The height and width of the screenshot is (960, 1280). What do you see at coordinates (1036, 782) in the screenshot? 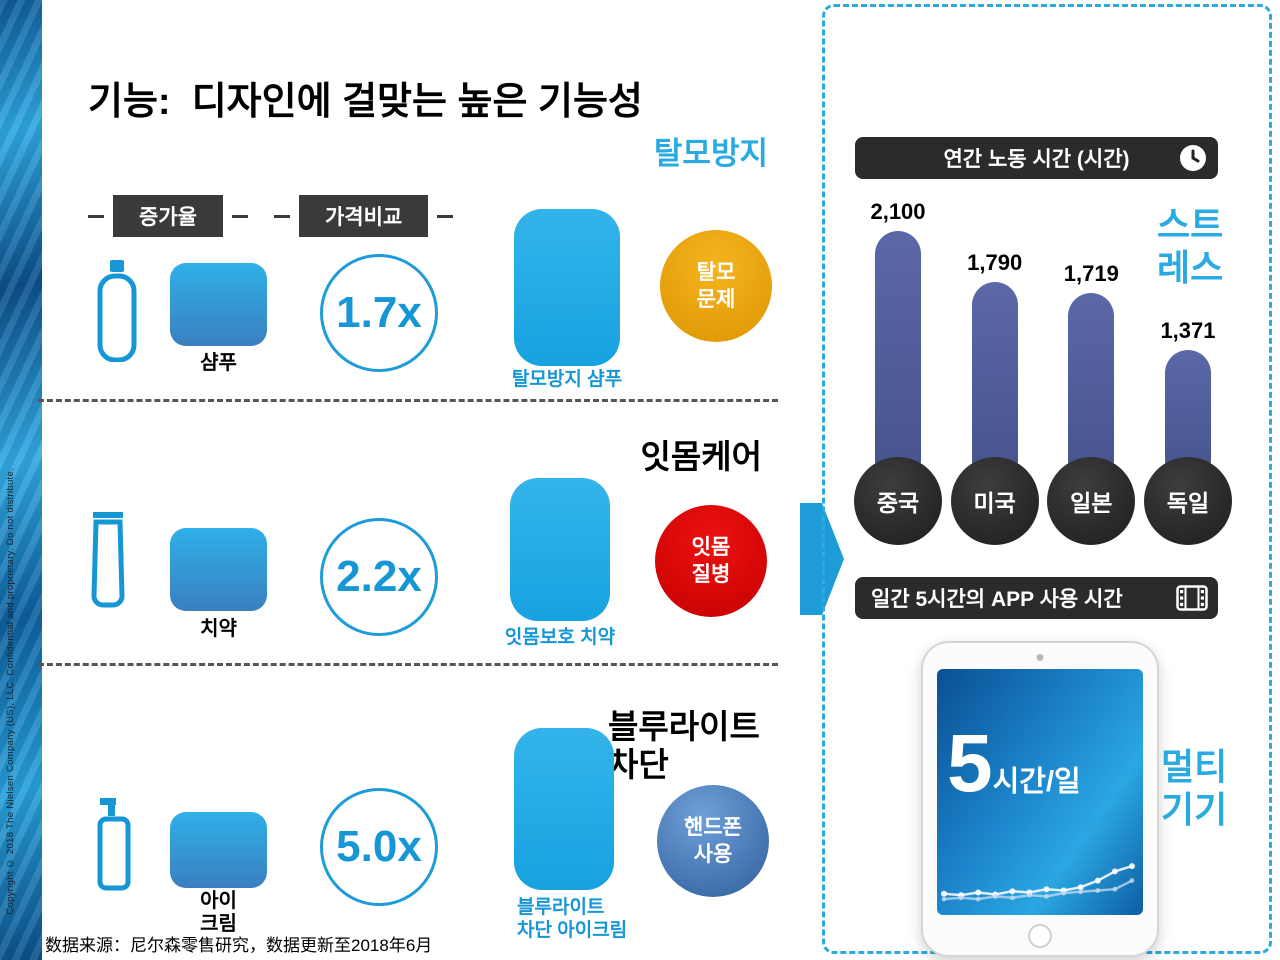
I see `screen-hours-unit: 시간/일` at bounding box center [1036, 782].